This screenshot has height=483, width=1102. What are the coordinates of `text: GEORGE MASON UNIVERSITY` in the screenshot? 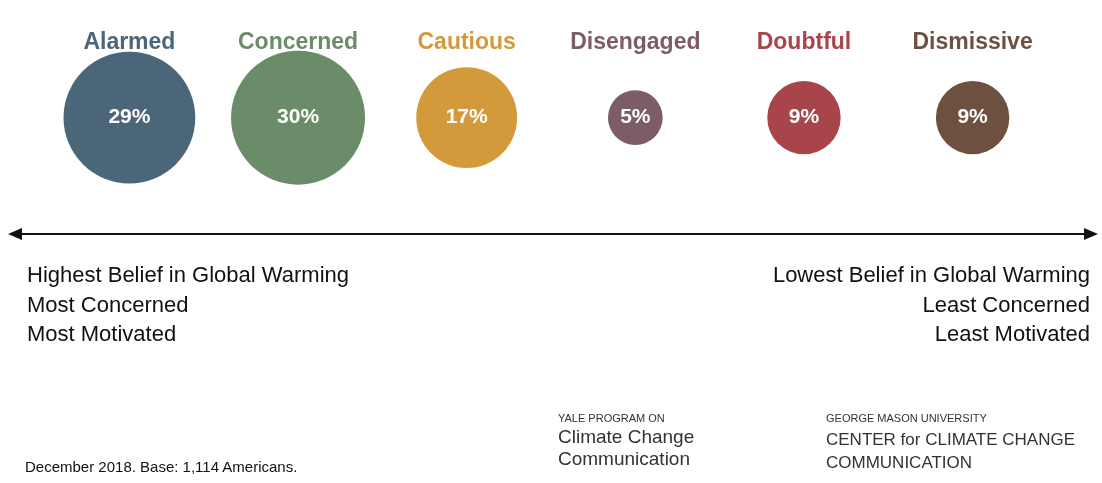 It's located at (906, 418).